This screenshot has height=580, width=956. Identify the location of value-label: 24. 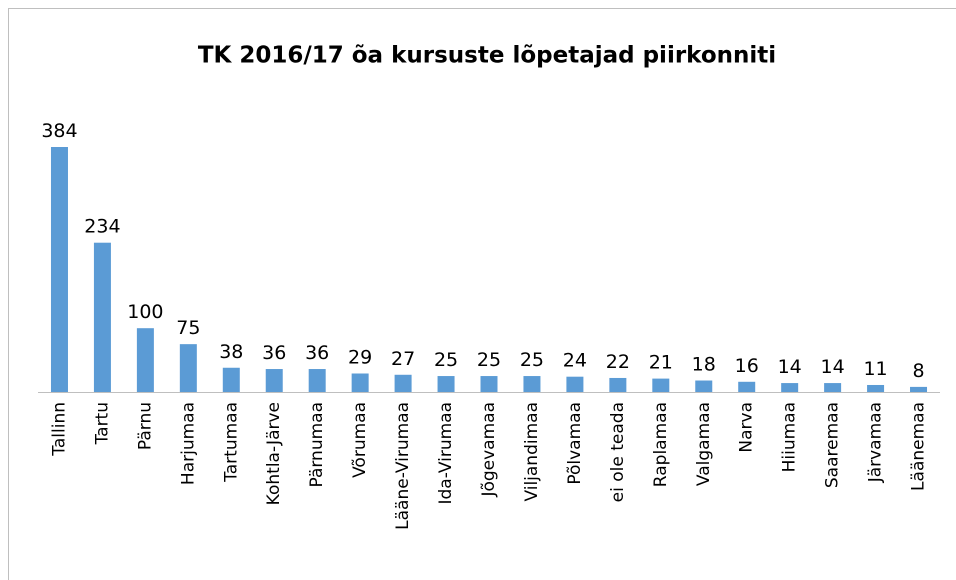
(575, 361).